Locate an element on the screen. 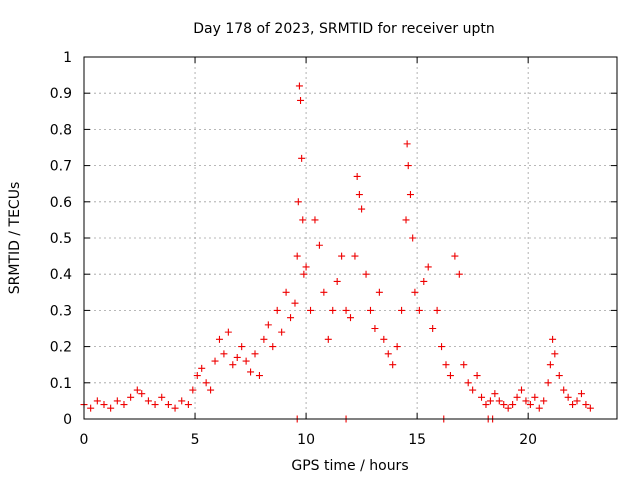 The width and height of the screenshot is (640, 480). y-axis-label: SRMTID / TECUs is located at coordinates (15, 238).